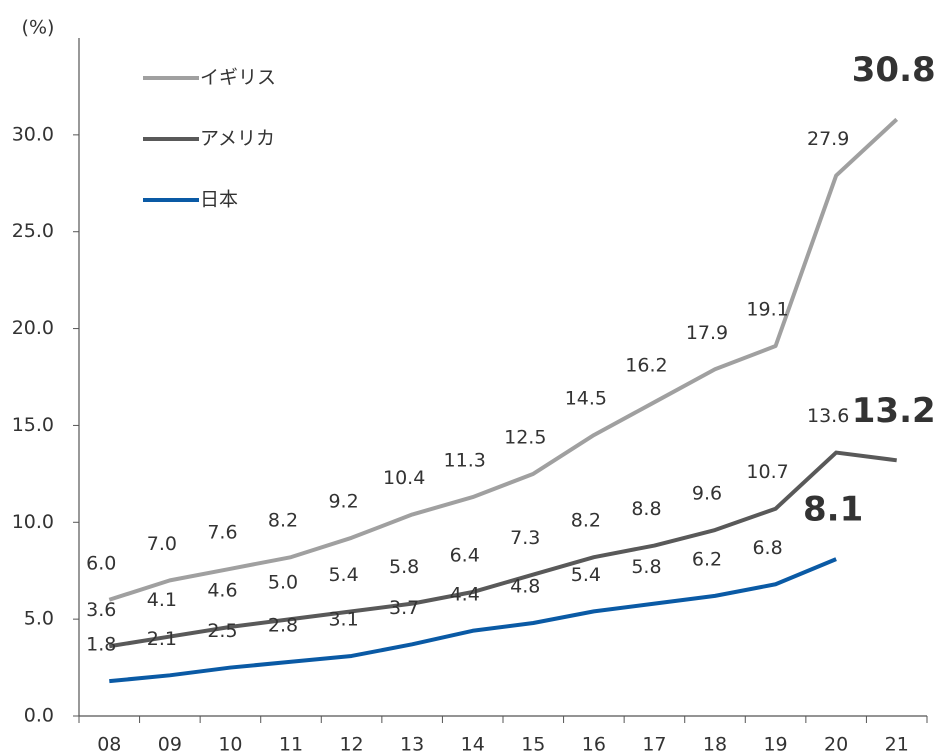 The image size is (938, 755). I want to click on x-tick-label: 16, so click(594, 744).